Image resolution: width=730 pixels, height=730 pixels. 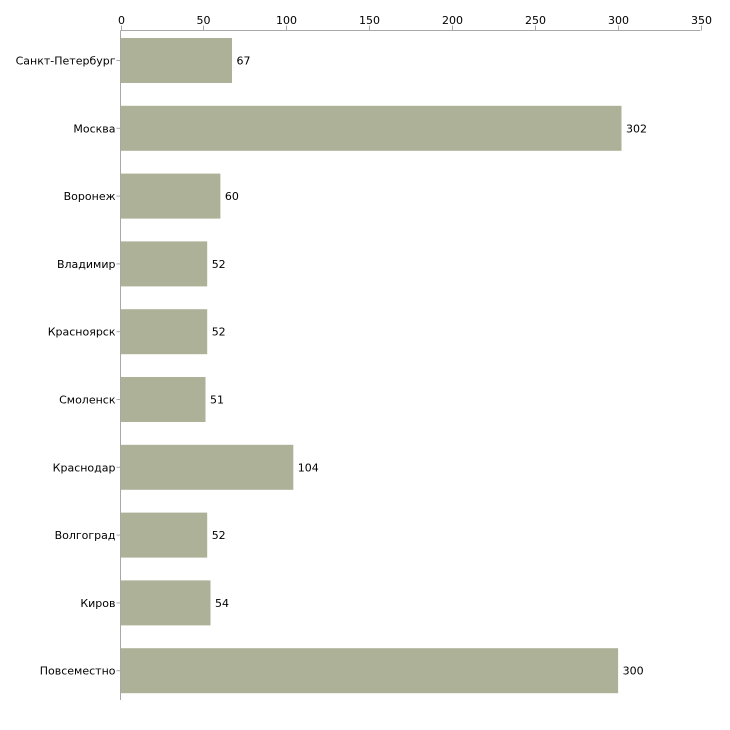 I want to click on category-label: Киров, so click(x=97, y=603).